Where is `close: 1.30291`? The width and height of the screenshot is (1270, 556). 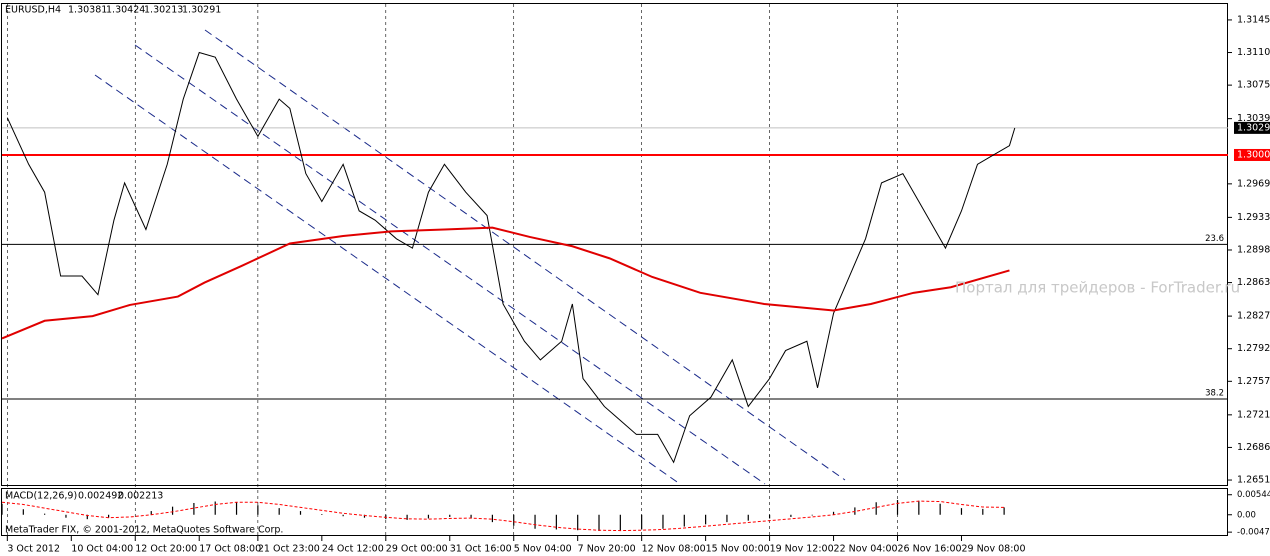 close: 1.30291 is located at coordinates (201, 10).